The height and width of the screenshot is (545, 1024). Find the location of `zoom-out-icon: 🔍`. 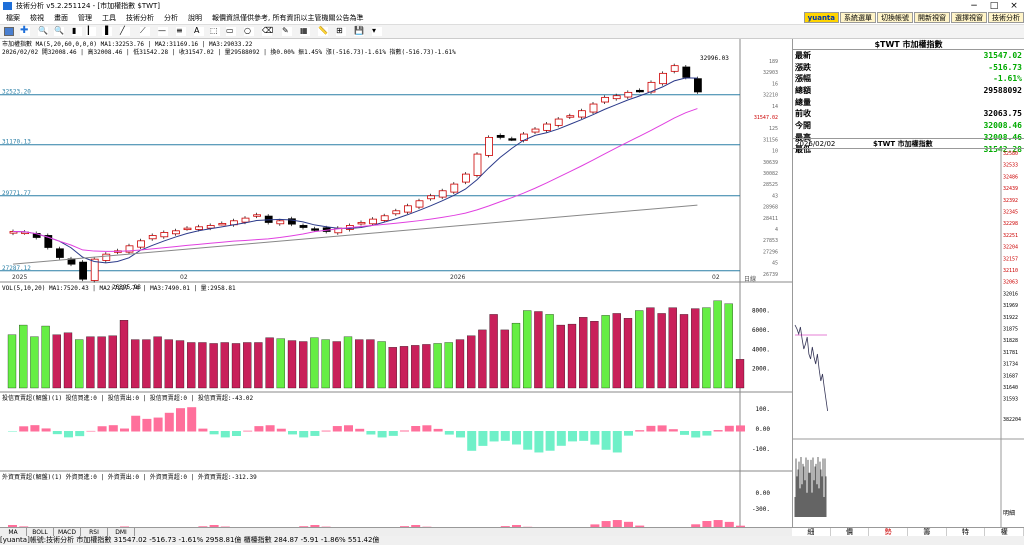

zoom-out-icon: 🔍 is located at coordinates (59, 31).